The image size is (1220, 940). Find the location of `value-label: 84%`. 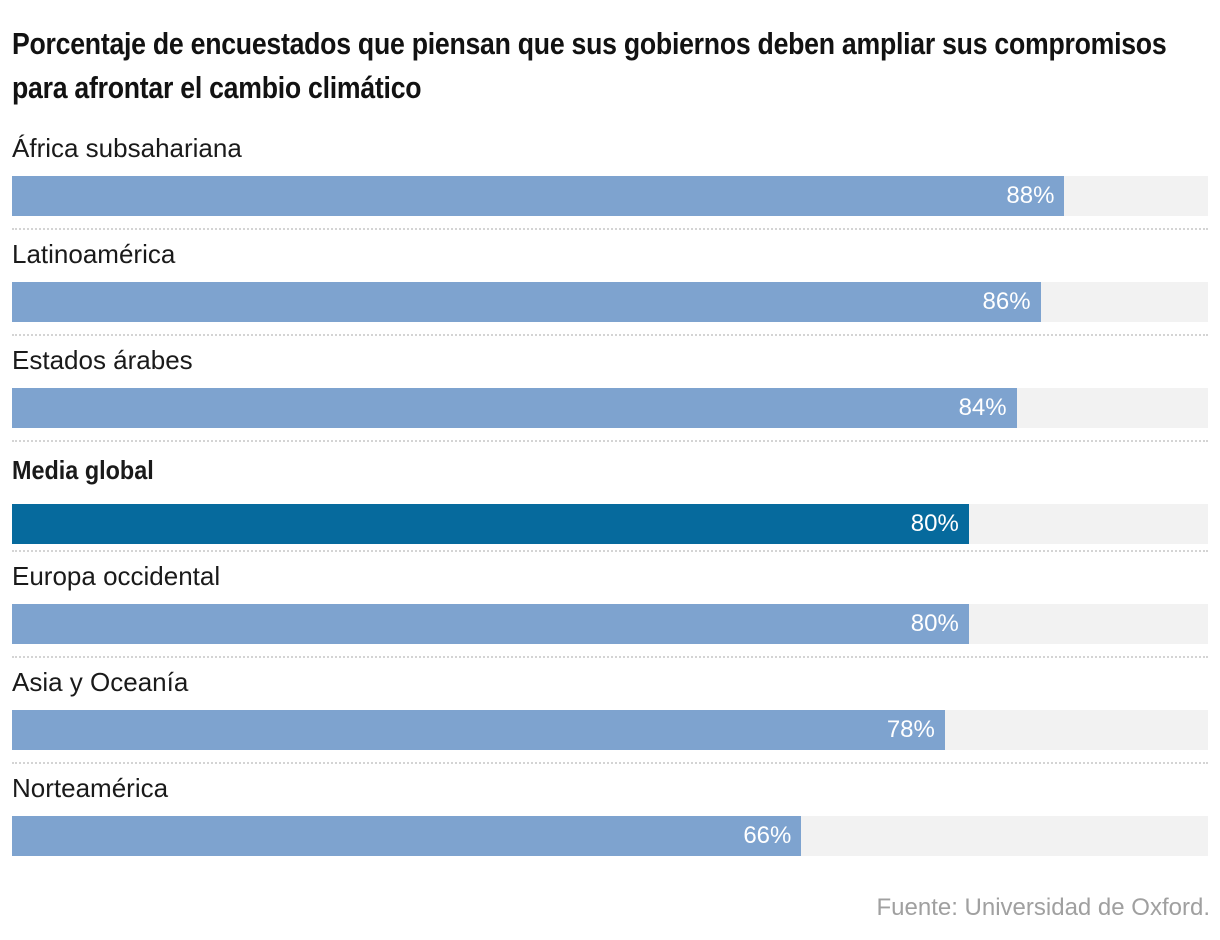

value-label: 84% is located at coordinates (982, 407).